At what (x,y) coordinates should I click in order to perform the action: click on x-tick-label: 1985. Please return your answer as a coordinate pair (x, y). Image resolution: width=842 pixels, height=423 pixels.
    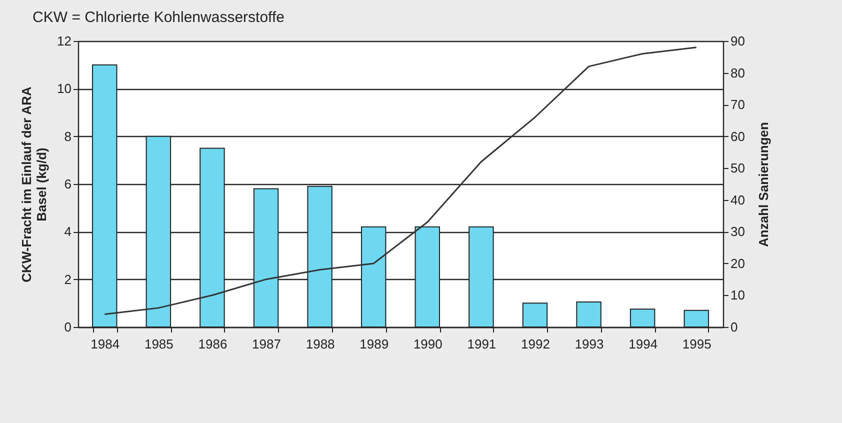
    Looking at the image, I should click on (159, 344).